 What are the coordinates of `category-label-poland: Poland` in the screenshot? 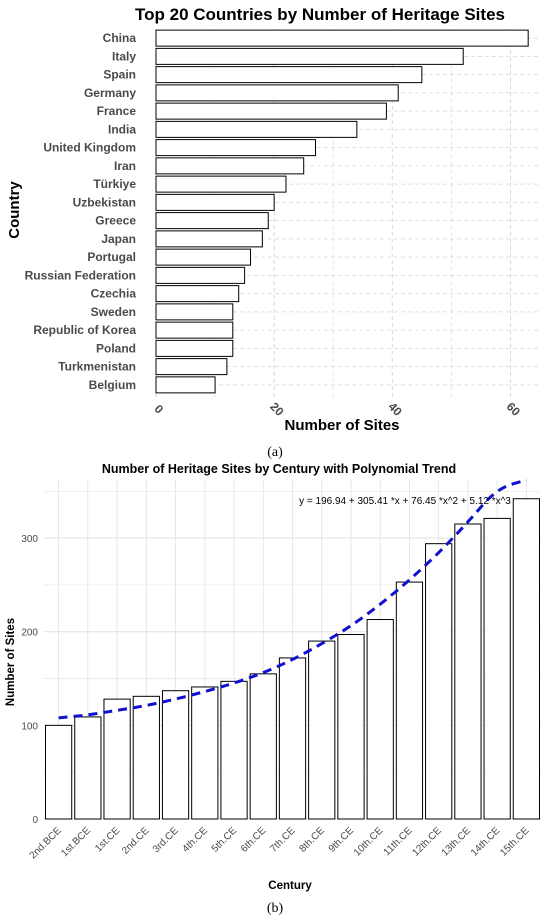 It's located at (116, 348).